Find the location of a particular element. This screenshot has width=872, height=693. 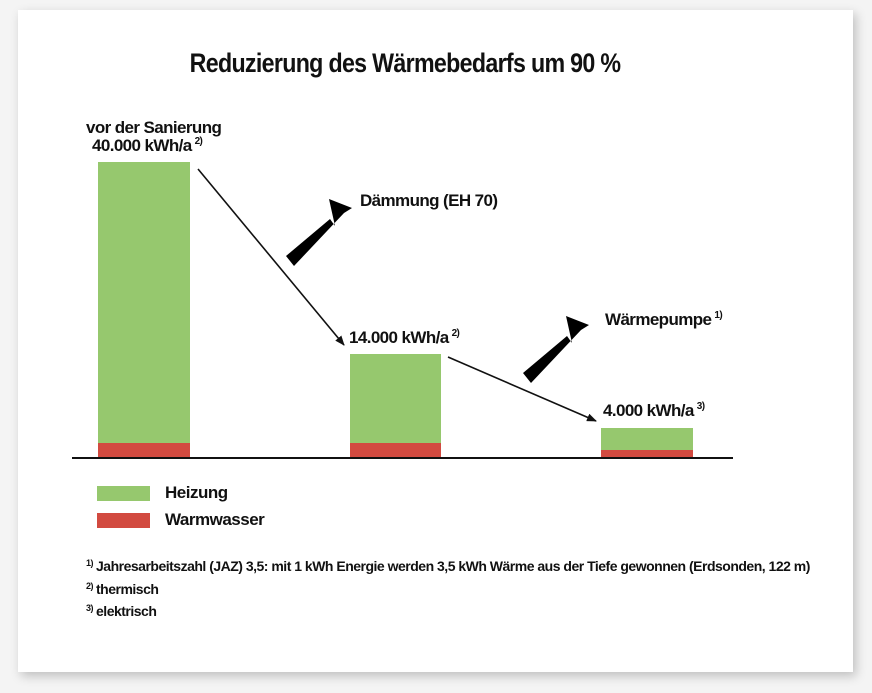

bar-3-warmwasser is located at coordinates (647, 454).